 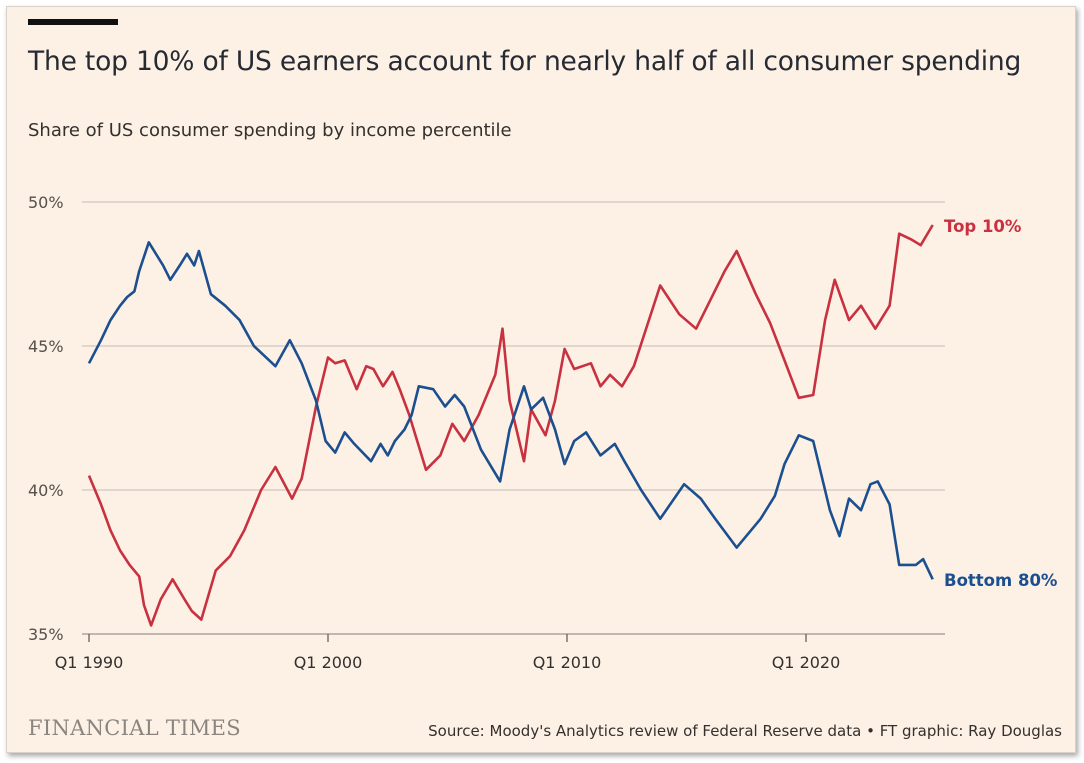 What do you see at coordinates (46, 202) in the screenshot?
I see `y-tick-label: 50%` at bounding box center [46, 202].